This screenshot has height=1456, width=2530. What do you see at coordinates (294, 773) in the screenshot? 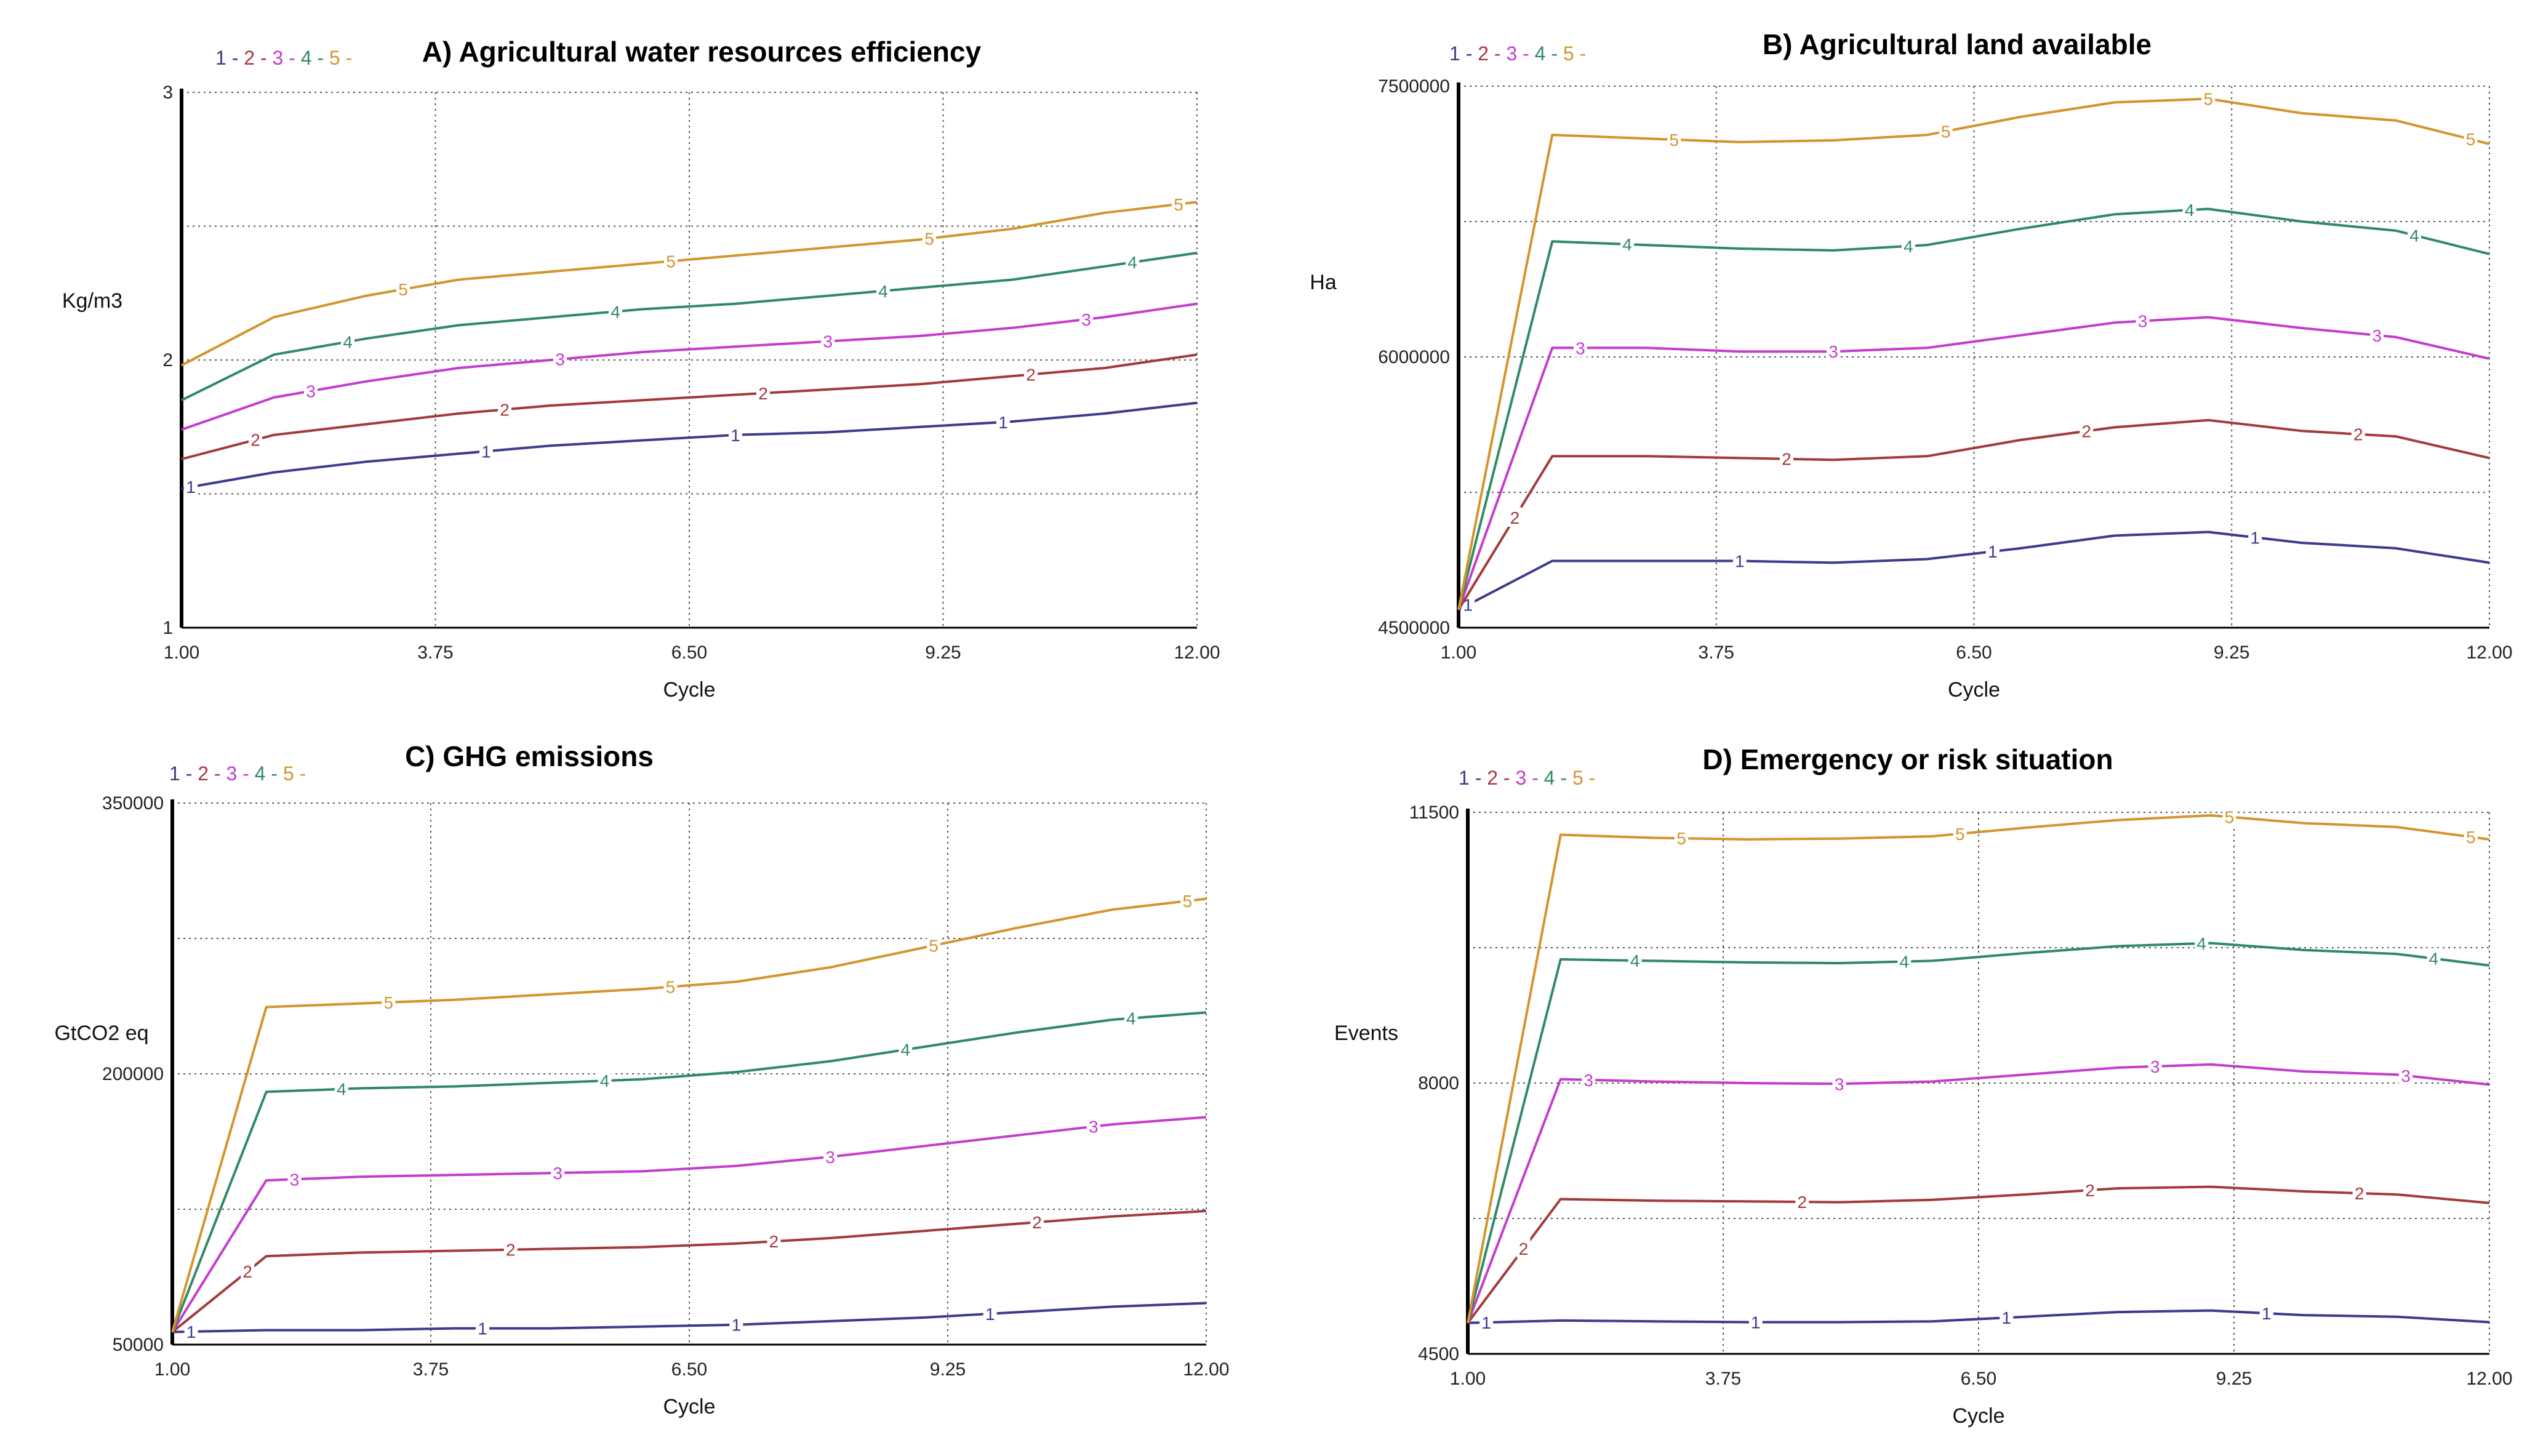
I see `panel-C-legend-item-5: 5 -` at bounding box center [294, 773].